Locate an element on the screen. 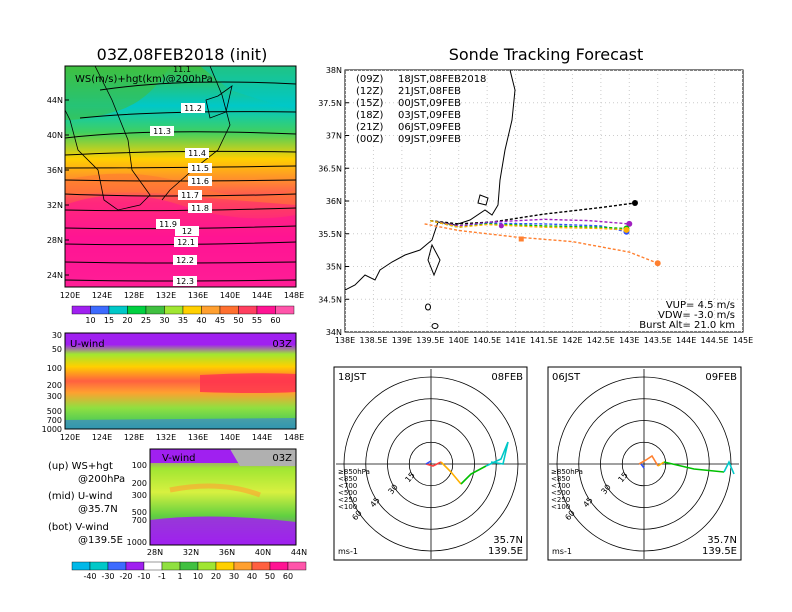 This screenshot has height=612, width=792. ws-colorbar-label: 25 is located at coordinates (146, 320).